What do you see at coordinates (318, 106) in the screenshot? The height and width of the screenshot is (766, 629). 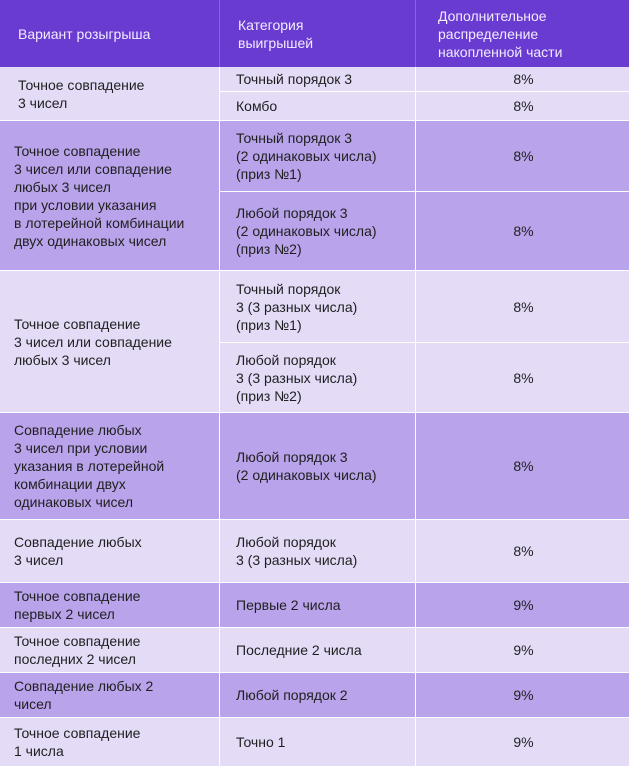 I see `category-cell: Комбо` at bounding box center [318, 106].